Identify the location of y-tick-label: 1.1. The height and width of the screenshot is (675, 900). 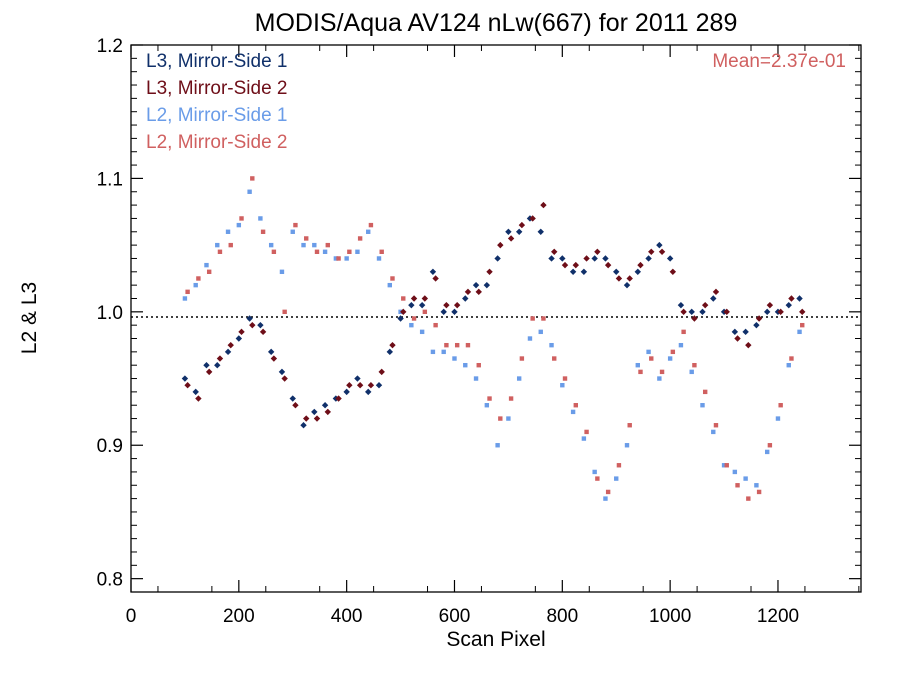
(110, 179).